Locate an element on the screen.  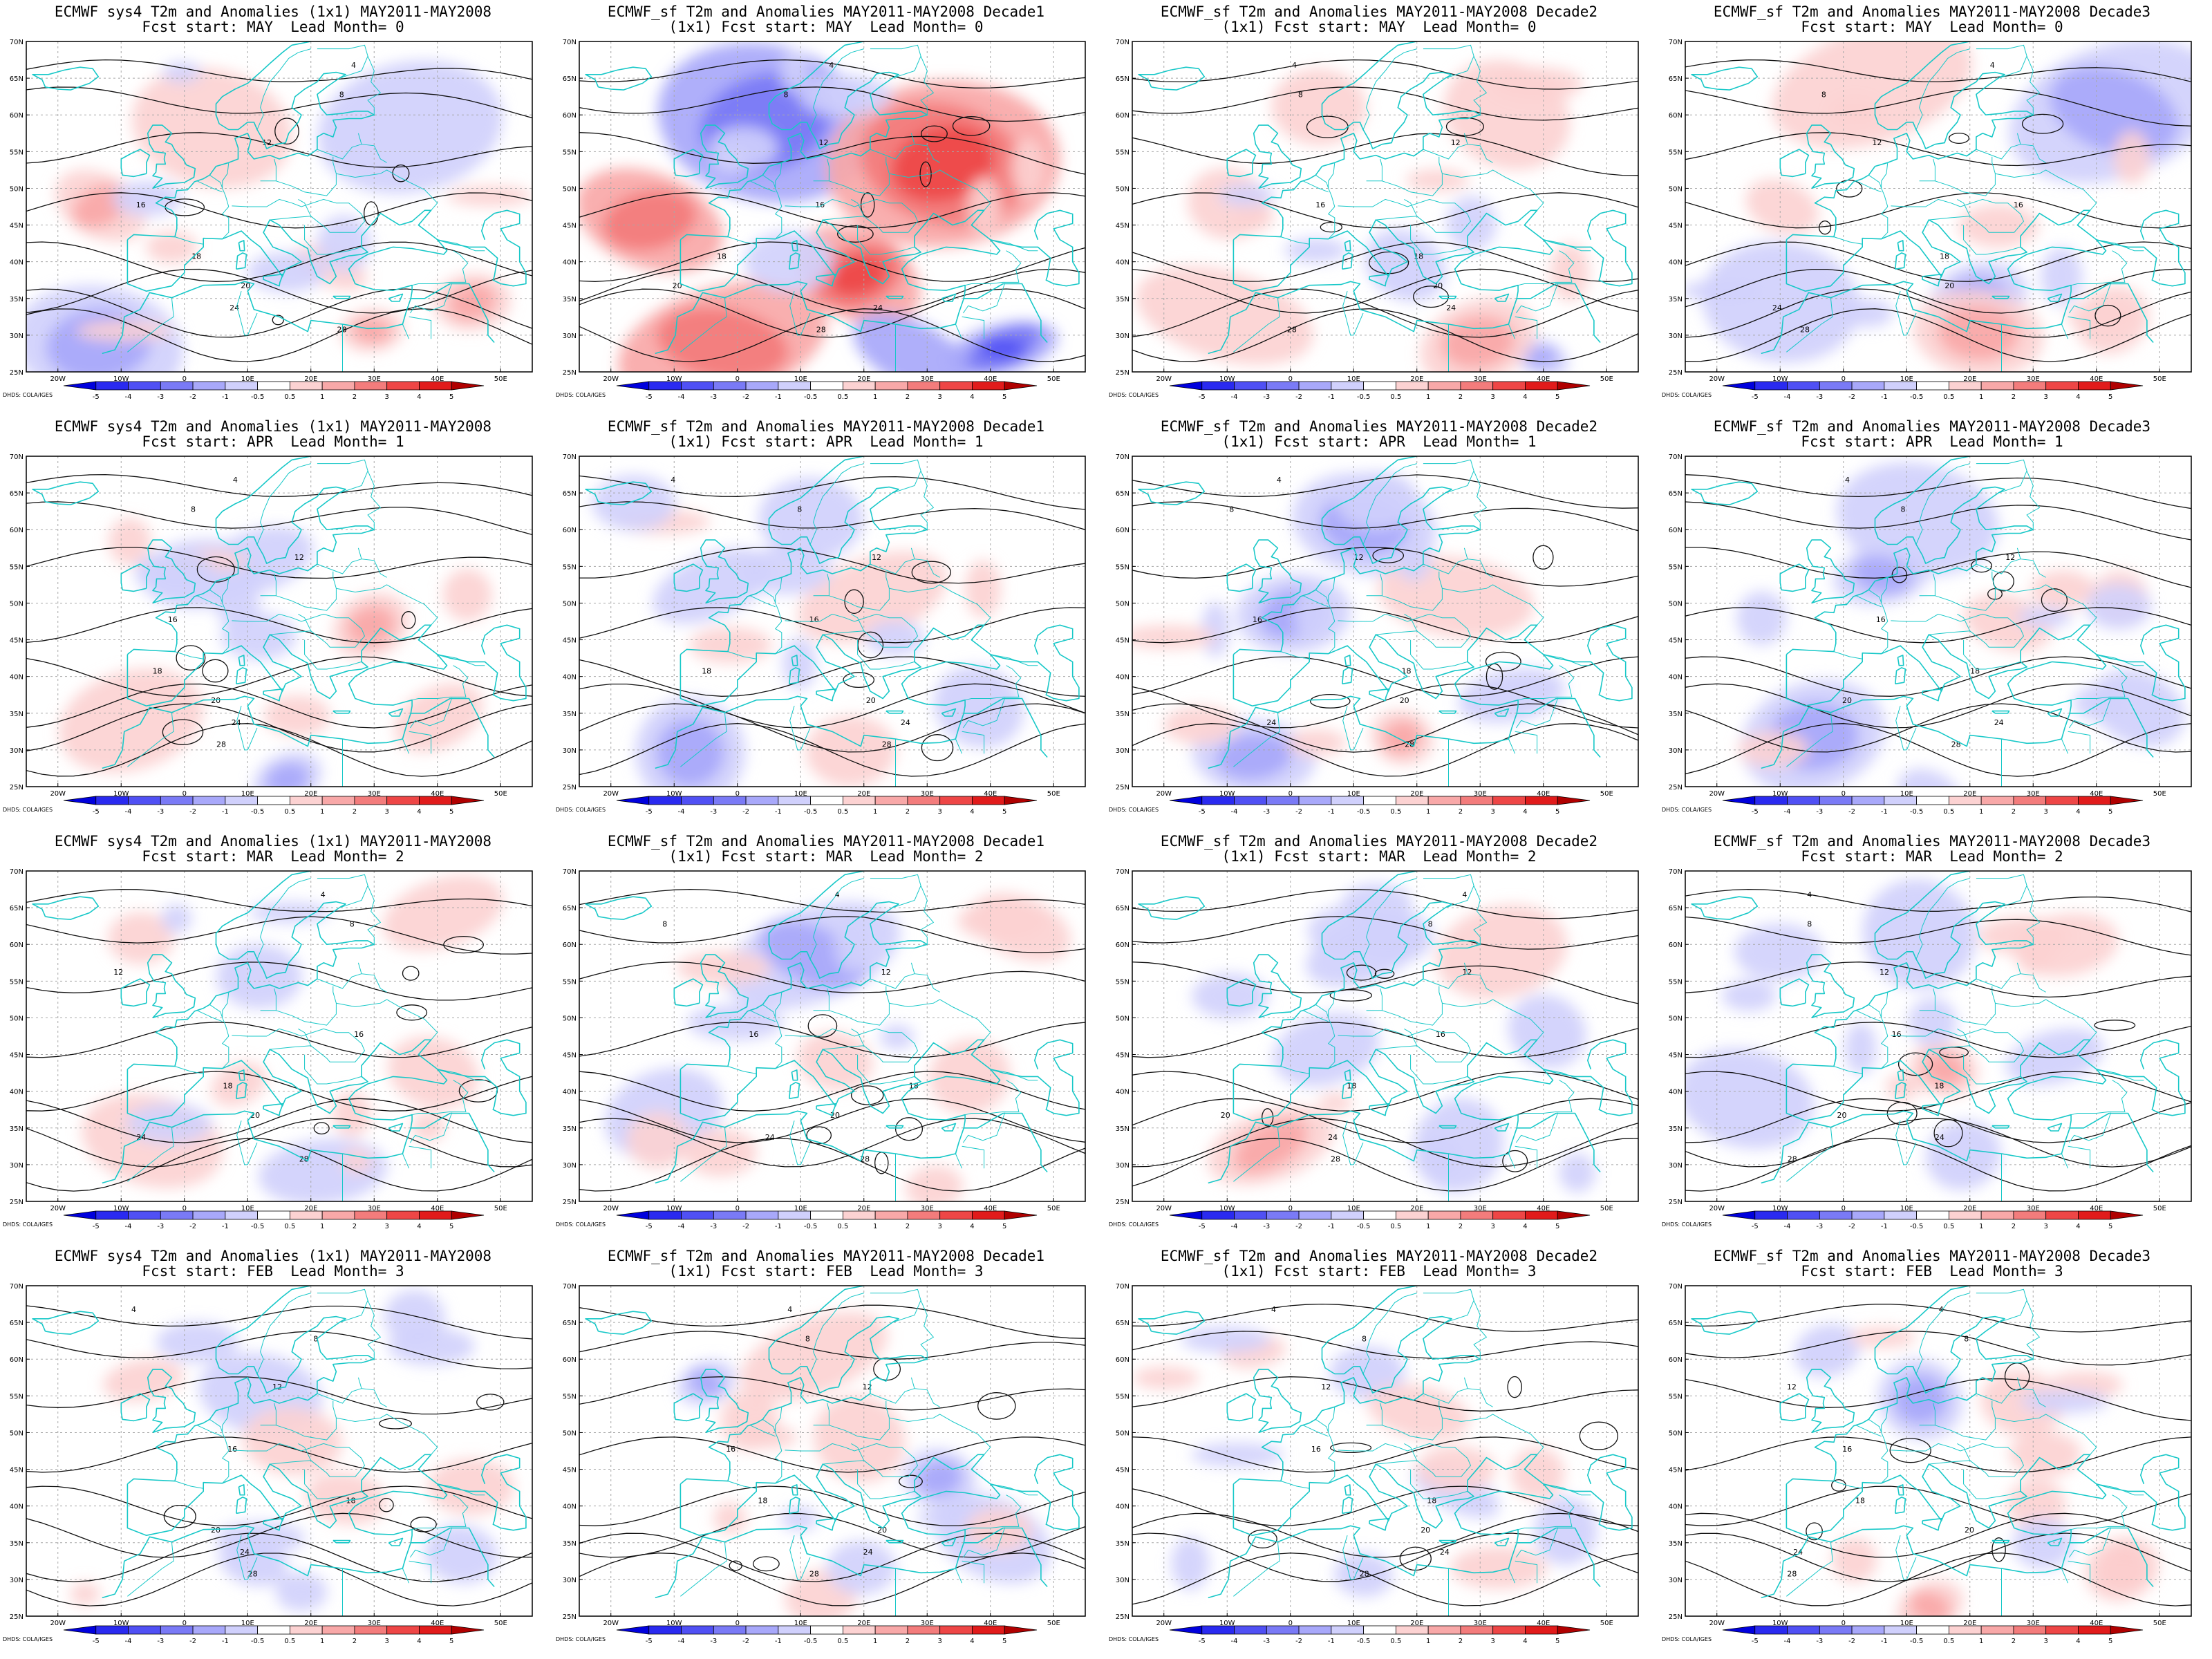
lat-tick-label: 45N is located at coordinates (1676, 1056).